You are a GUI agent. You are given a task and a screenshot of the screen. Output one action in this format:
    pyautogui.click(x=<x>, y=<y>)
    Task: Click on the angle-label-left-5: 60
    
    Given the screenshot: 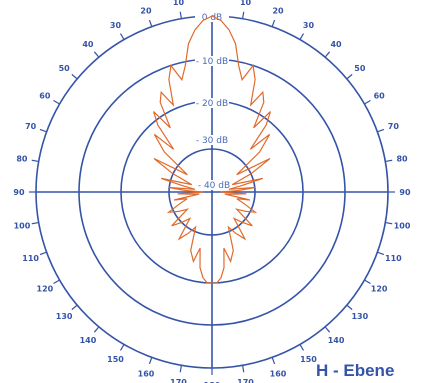 What is the action you would take?
    pyautogui.click(x=45, y=96)
    